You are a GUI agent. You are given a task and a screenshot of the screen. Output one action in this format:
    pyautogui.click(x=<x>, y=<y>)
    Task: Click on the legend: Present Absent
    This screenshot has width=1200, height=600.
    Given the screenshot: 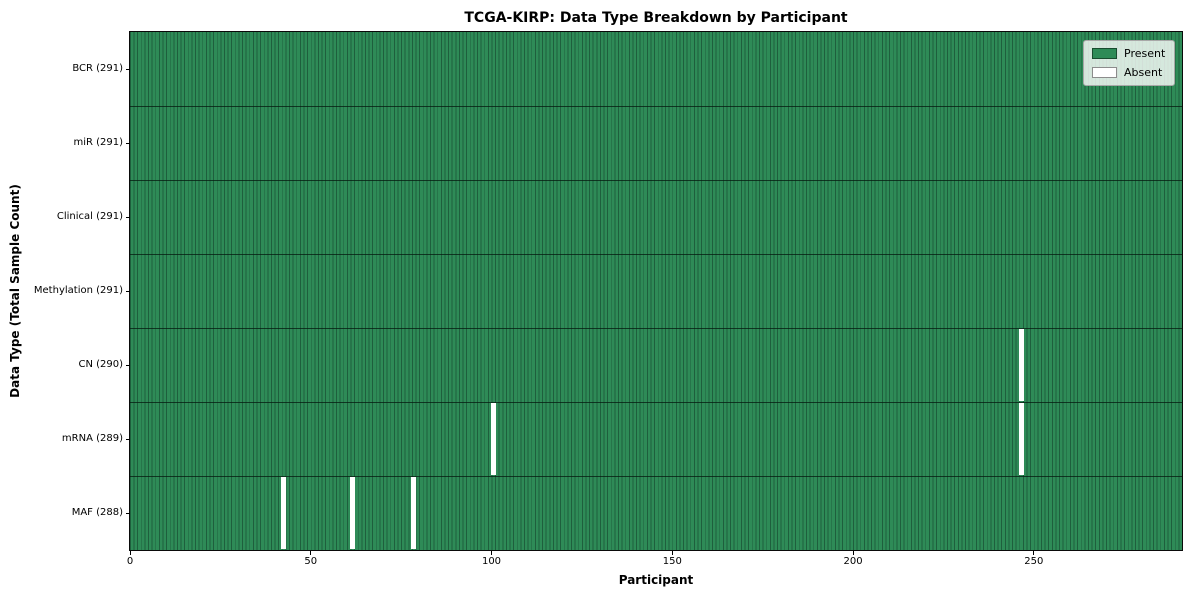 What is the action you would take?
    pyautogui.click(x=1129, y=63)
    